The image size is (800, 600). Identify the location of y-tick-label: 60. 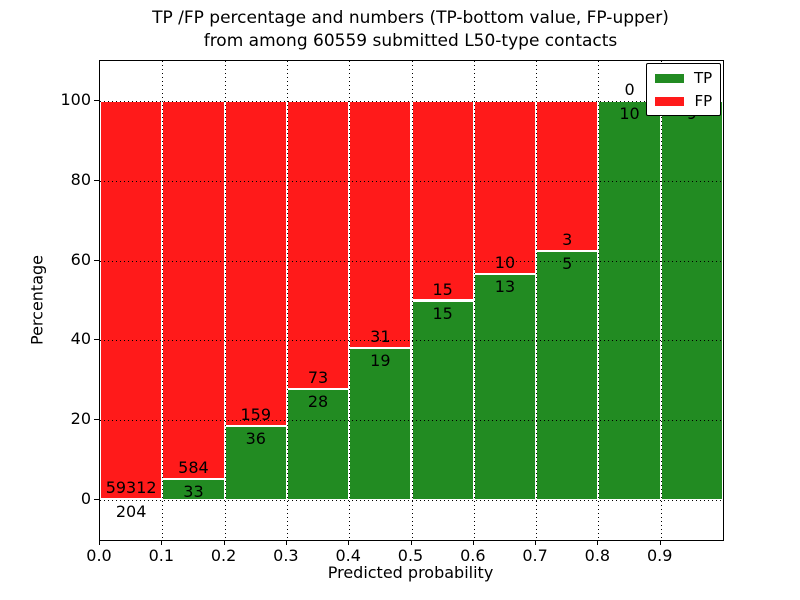
(80, 259).